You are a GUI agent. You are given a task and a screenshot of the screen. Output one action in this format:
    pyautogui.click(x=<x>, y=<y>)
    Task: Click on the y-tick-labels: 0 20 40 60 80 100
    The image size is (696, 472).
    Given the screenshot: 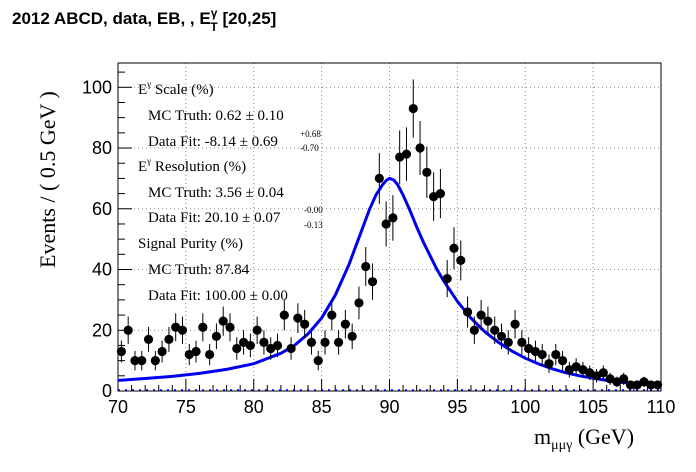 What is the action you would take?
    pyautogui.click(x=97, y=239)
    